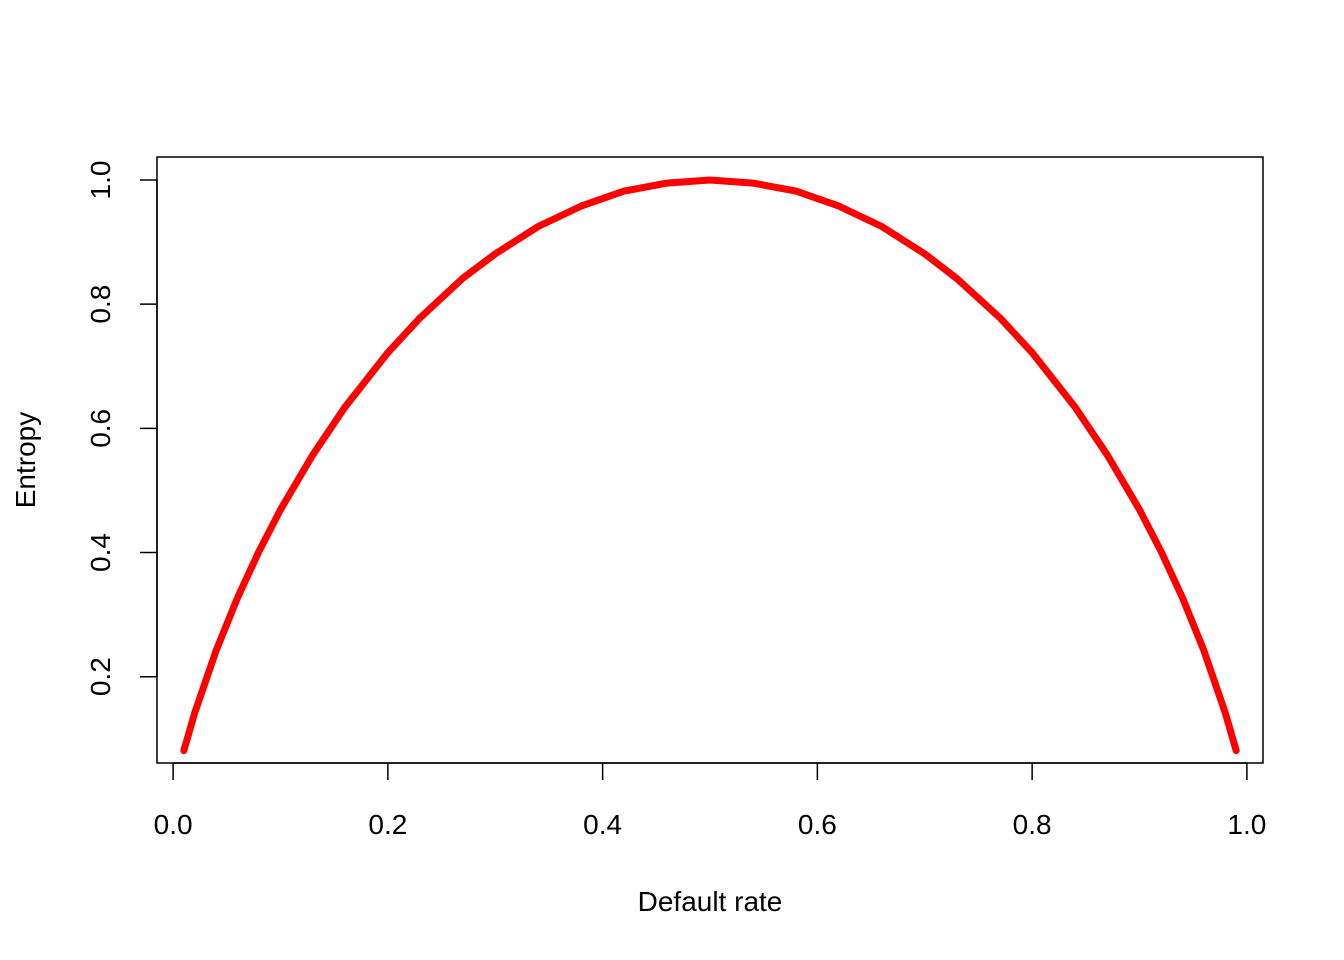  I want to click on x-tick-label: 1.0, so click(1246, 824).